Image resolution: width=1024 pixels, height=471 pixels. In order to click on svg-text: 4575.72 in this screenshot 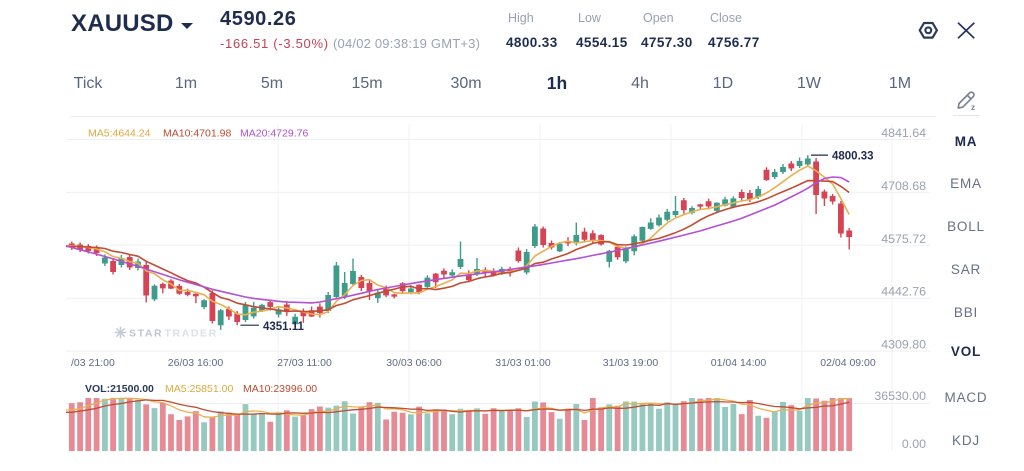, I will do `click(903, 239)`.